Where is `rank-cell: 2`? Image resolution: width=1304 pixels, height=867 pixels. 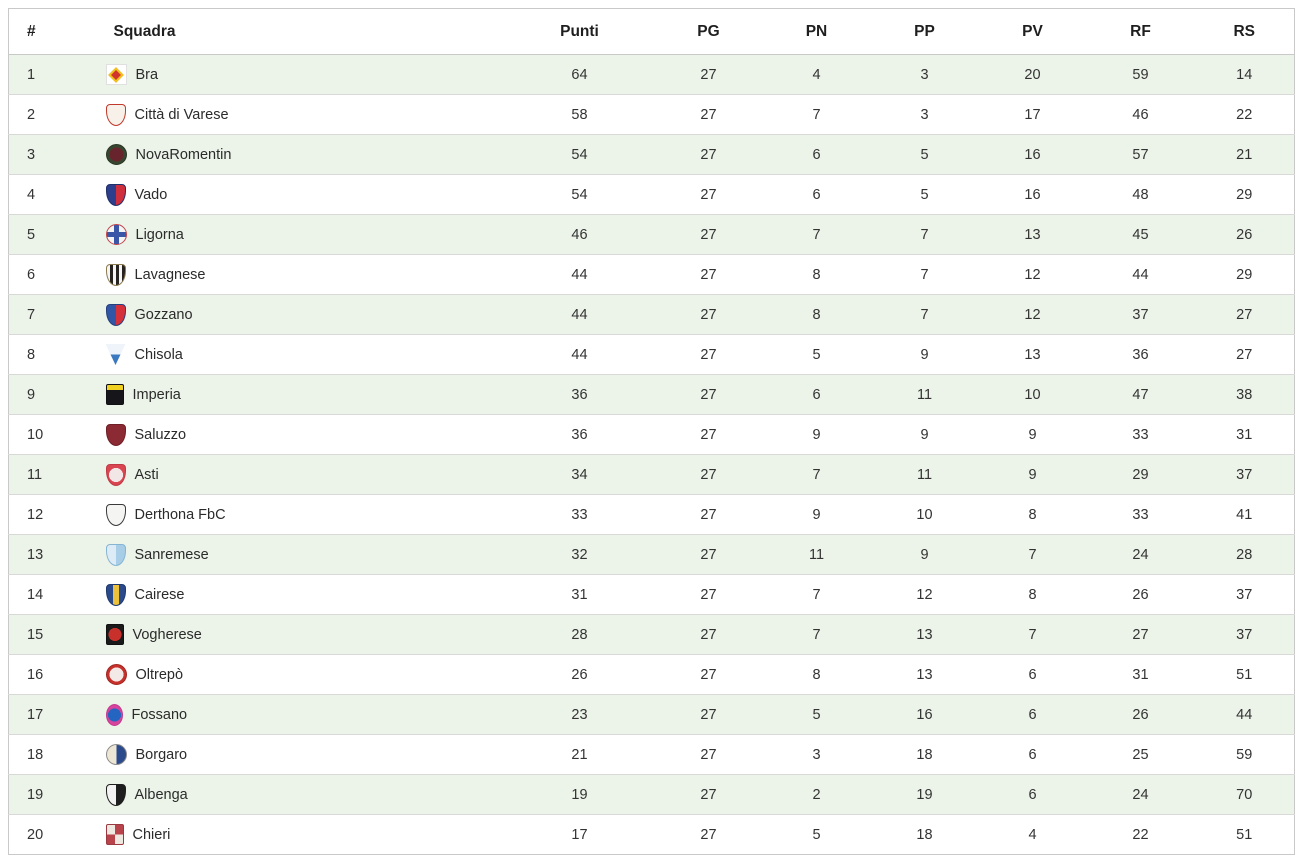 rank-cell: 2 is located at coordinates (43, 114).